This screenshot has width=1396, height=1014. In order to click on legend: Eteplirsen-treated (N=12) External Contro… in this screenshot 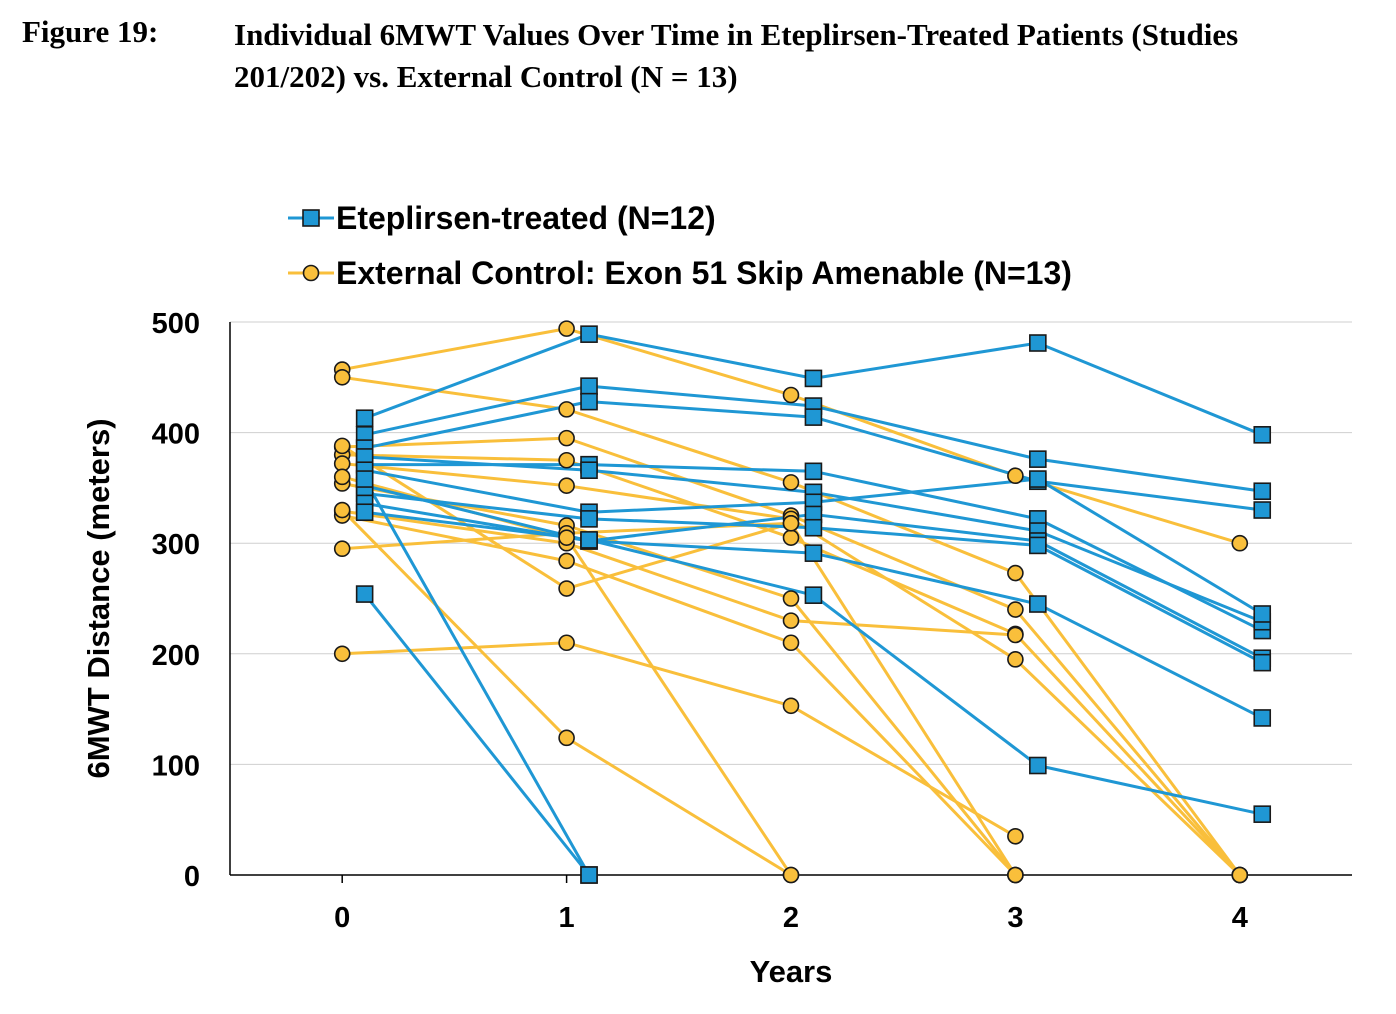, I will do `click(680, 245)`.